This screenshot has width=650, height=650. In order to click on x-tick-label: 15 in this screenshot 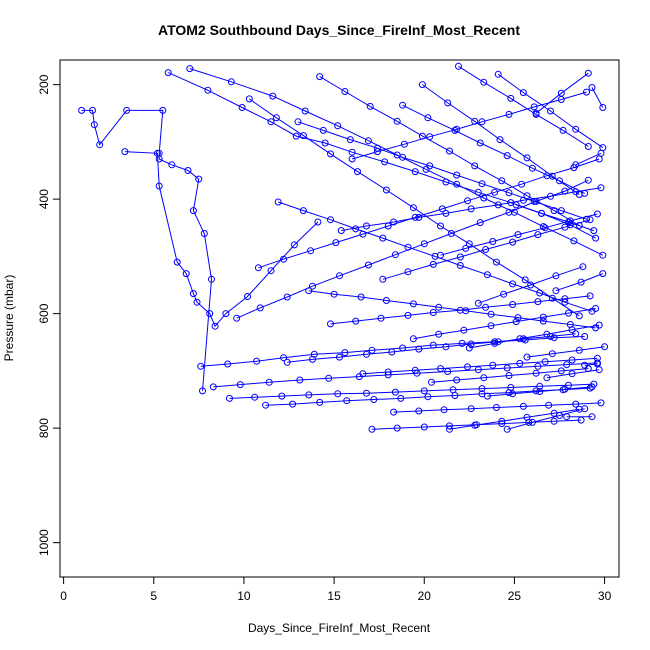, I will do `click(334, 596)`.